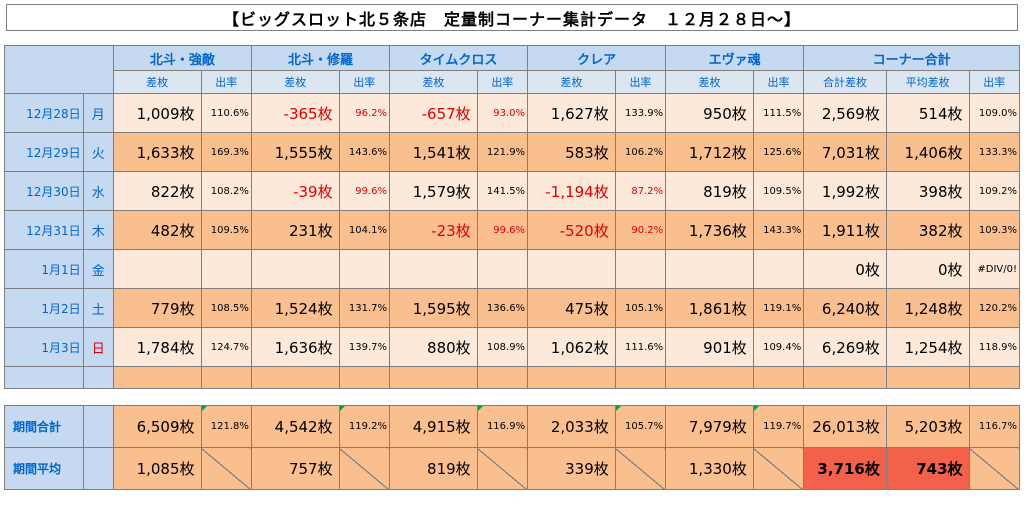  Describe the element at coordinates (994, 426) in the screenshot. I see `total-rate-cell: 116.7%` at that location.